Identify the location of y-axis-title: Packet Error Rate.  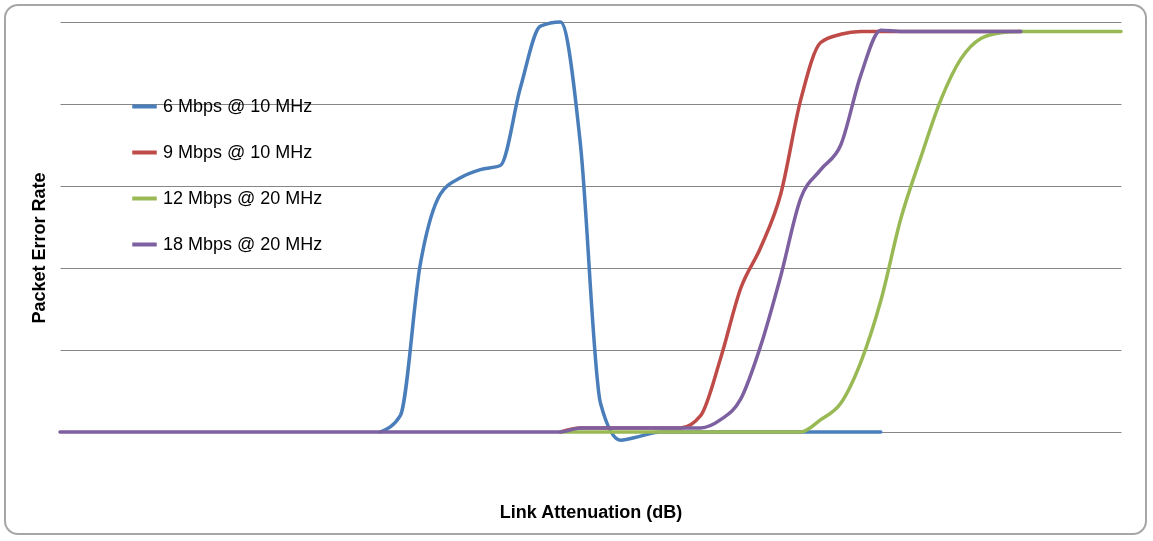
(38, 248).